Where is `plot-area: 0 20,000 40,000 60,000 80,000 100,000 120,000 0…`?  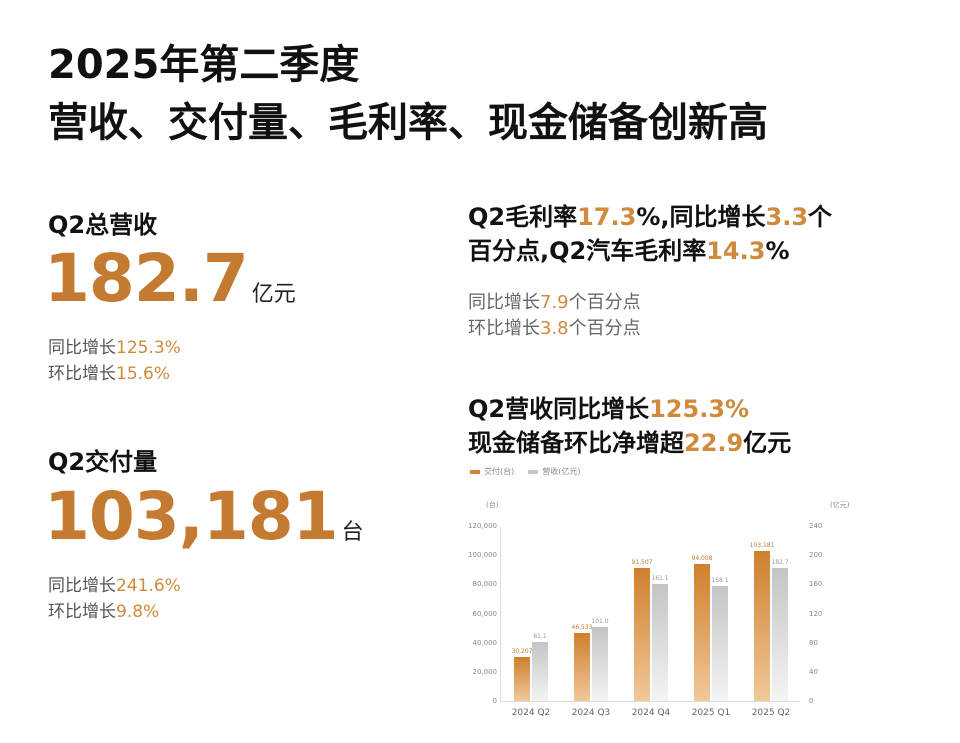
plot-area: 0 20,000 40,000 60,000 80,000 100,000 120,000 0… is located at coordinates (645, 620).